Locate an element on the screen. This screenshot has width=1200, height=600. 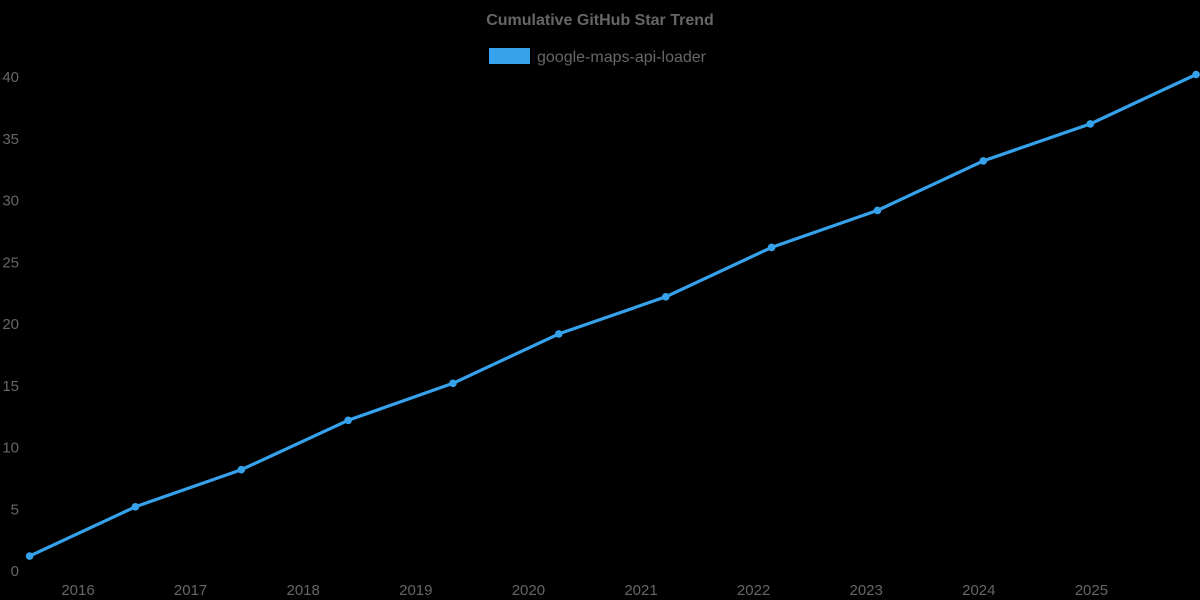
y-tick-label: 40 is located at coordinates (10, 77).